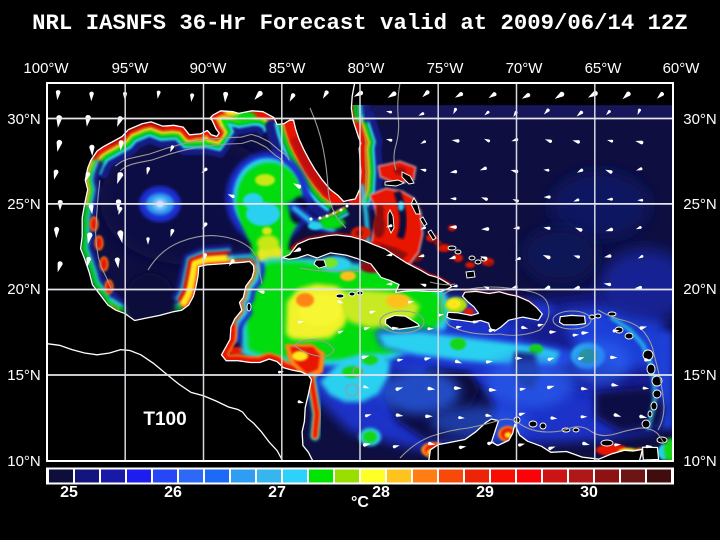 This screenshot has width=720, height=540. What do you see at coordinates (589, 492) in the screenshot?
I see `svg-text: 30` at bounding box center [589, 492].